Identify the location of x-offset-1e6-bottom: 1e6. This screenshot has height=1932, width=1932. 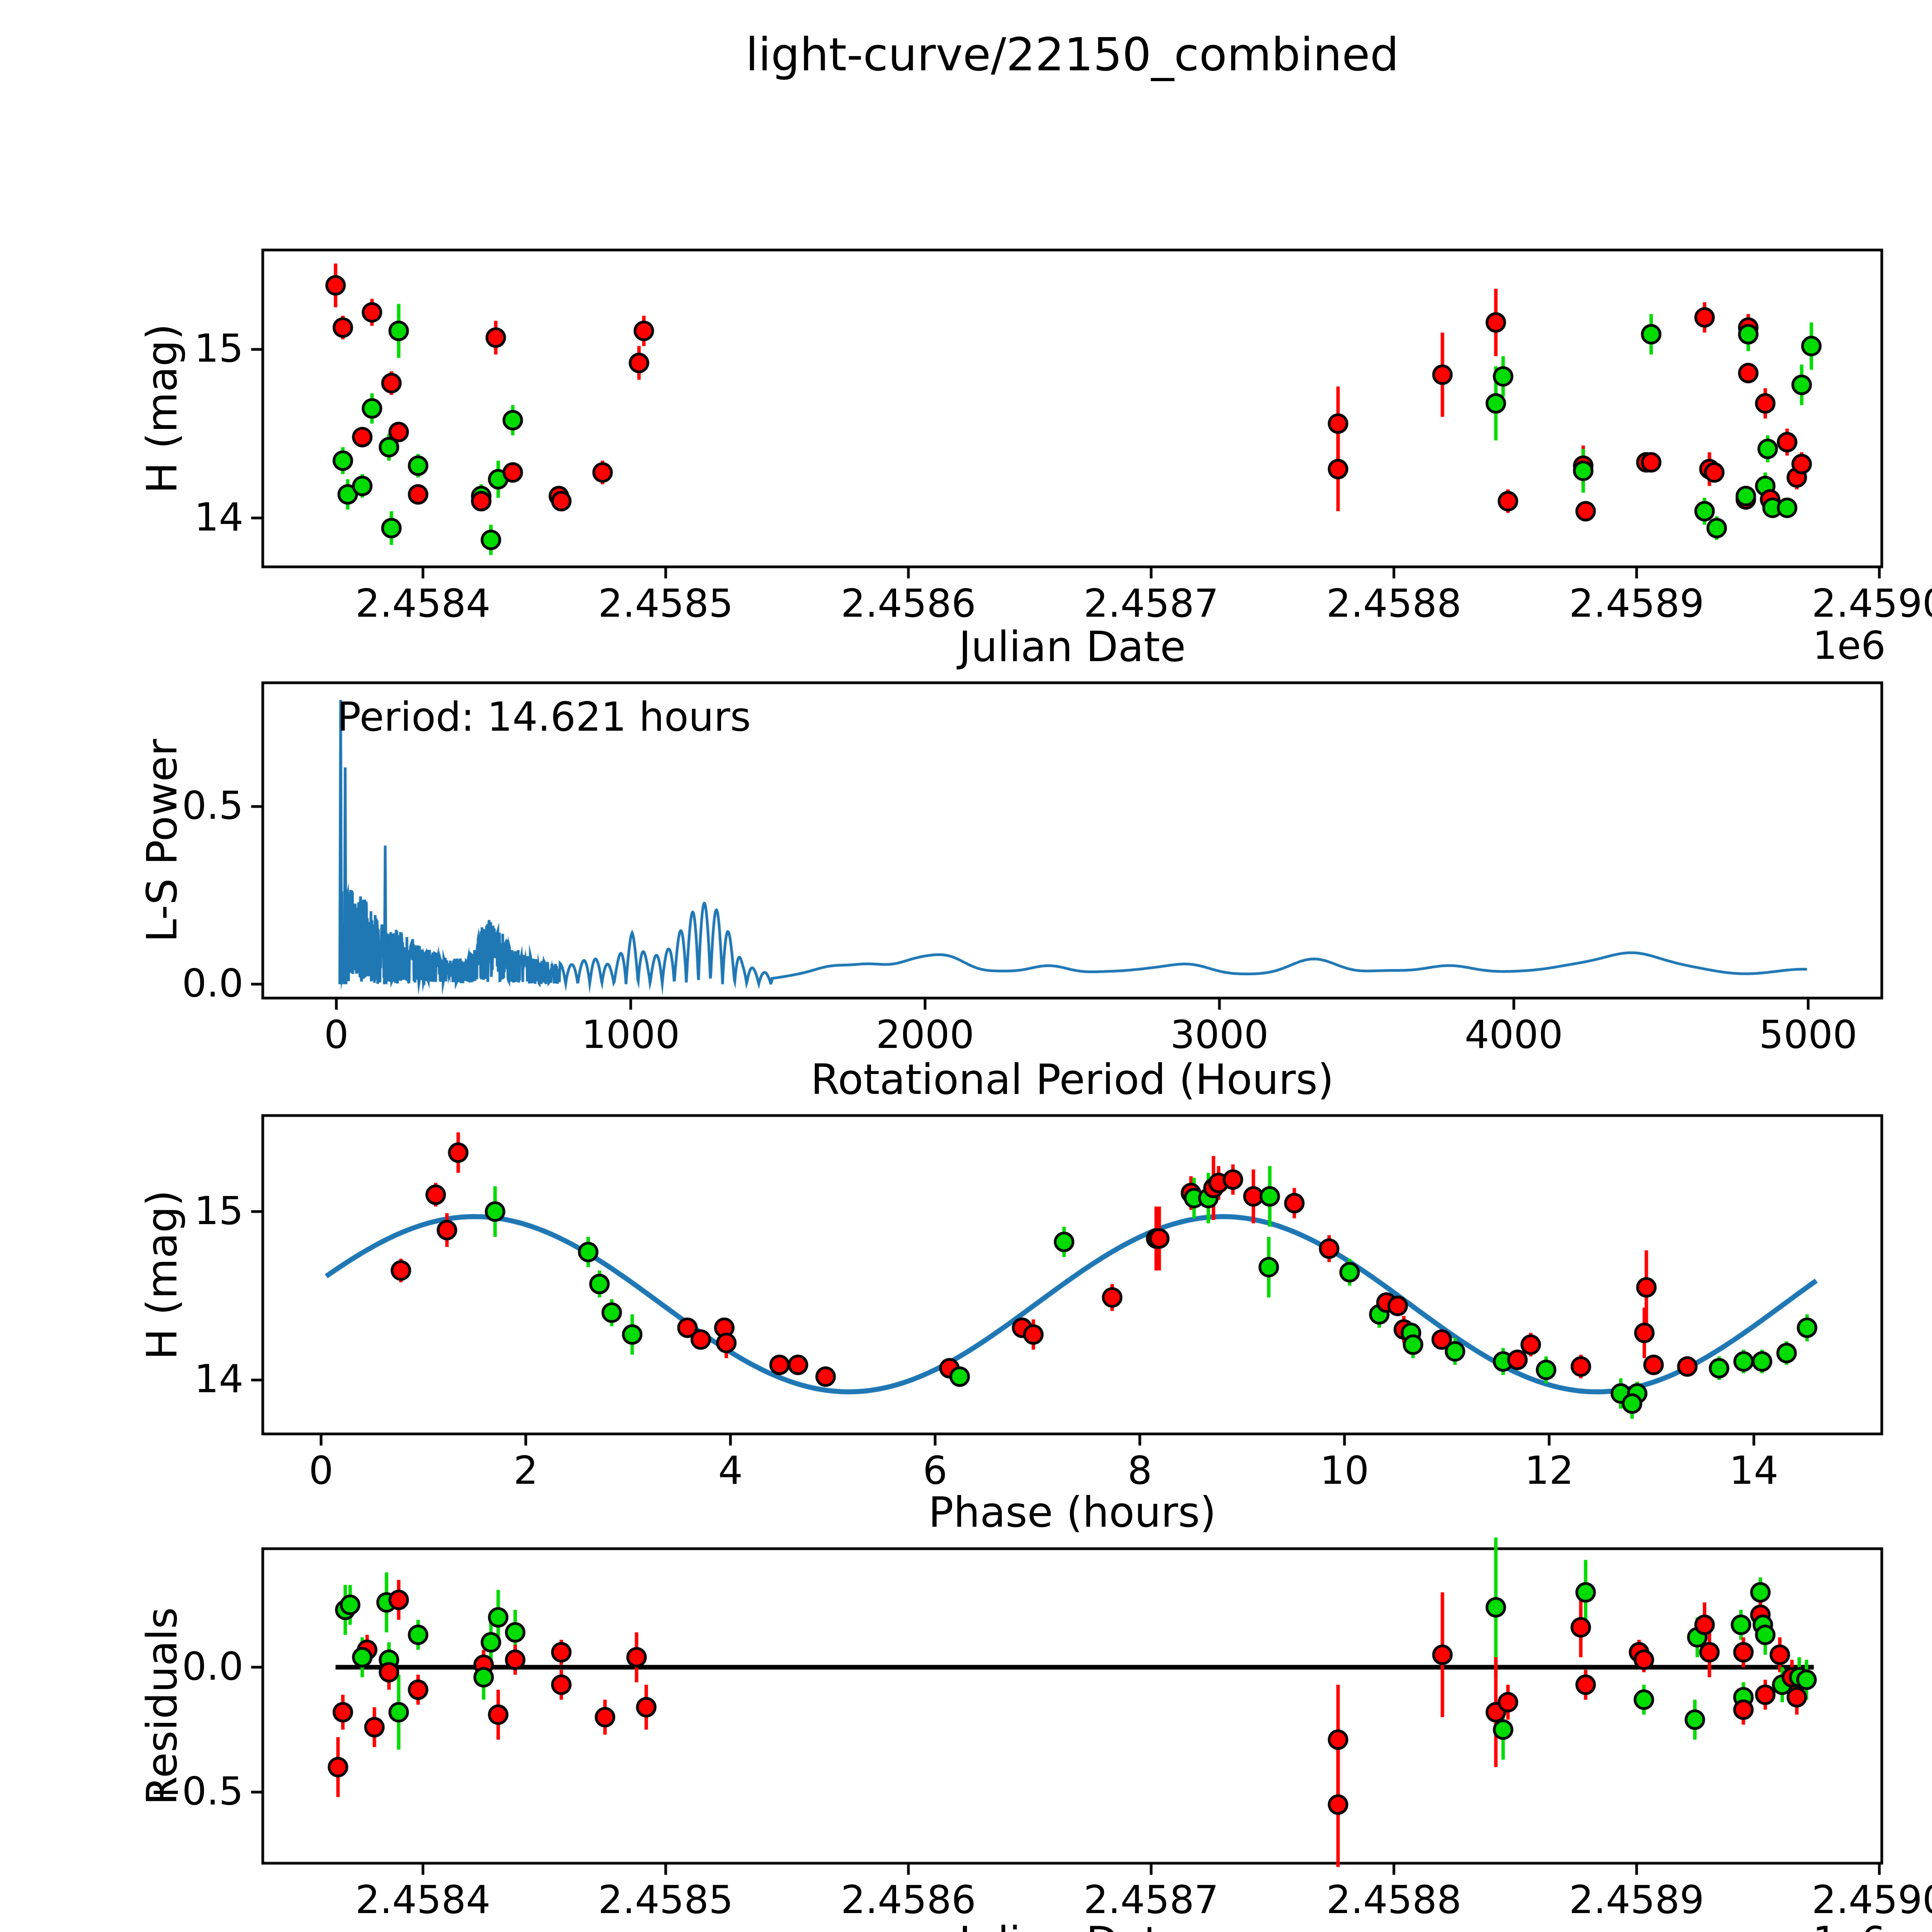
(1789, 1925).